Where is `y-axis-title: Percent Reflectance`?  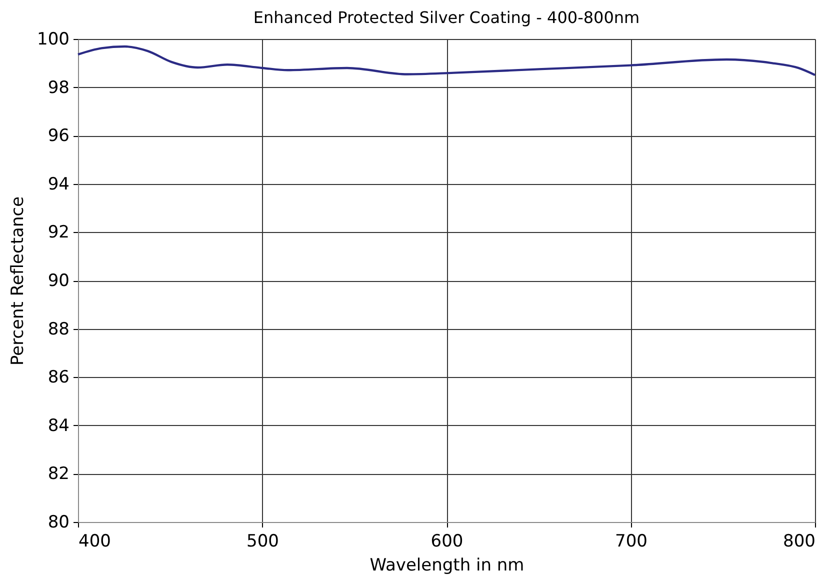
y-axis-title: Percent Reflectance is located at coordinates (18, 281).